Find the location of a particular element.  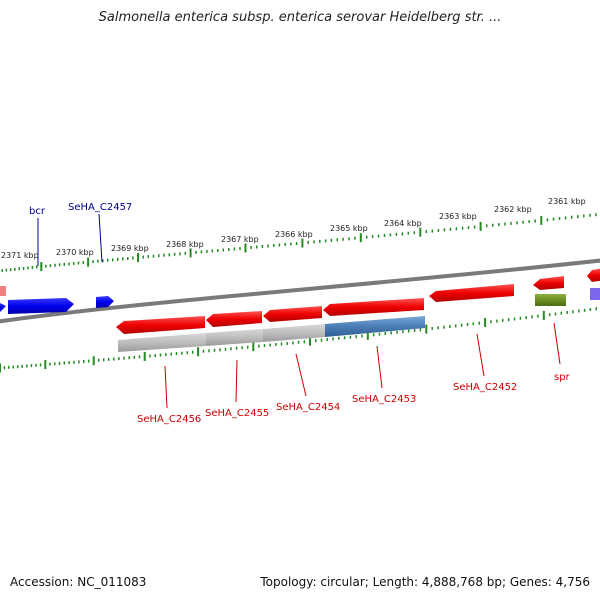

leader-seha-c2452 is located at coordinates (480, 355).